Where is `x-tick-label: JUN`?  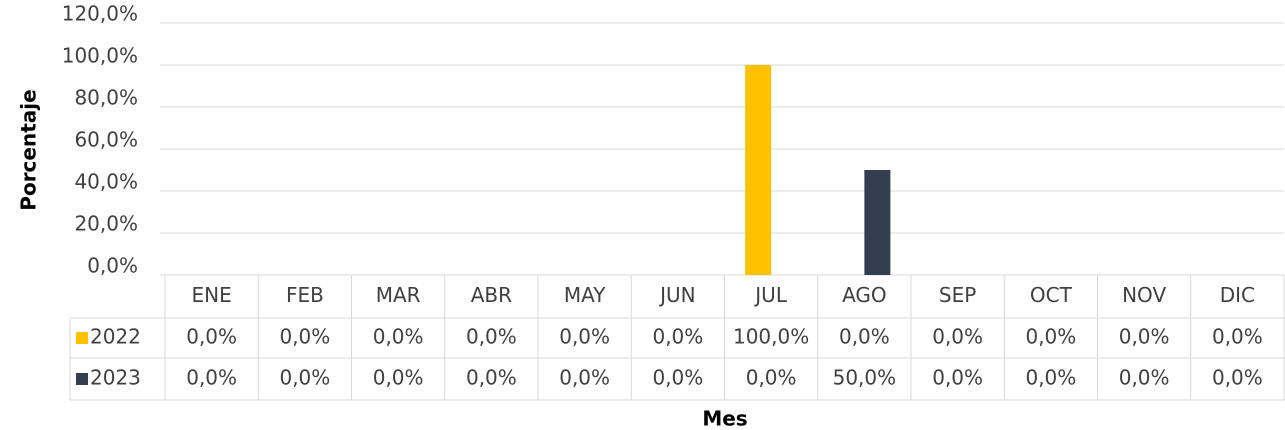 x-tick-label: JUN is located at coordinates (677, 295).